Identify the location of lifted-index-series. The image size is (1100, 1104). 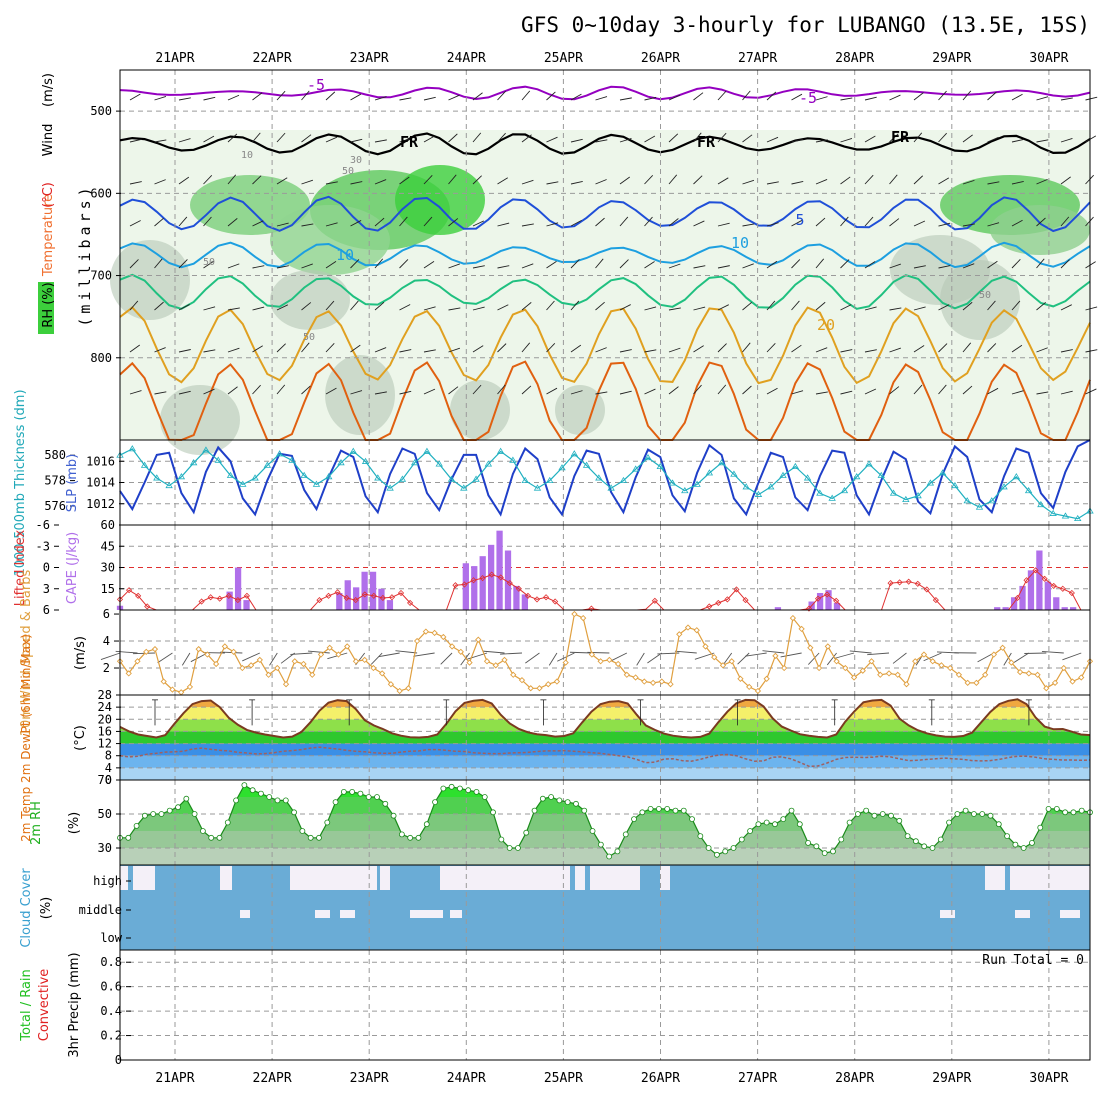
(604, 589).